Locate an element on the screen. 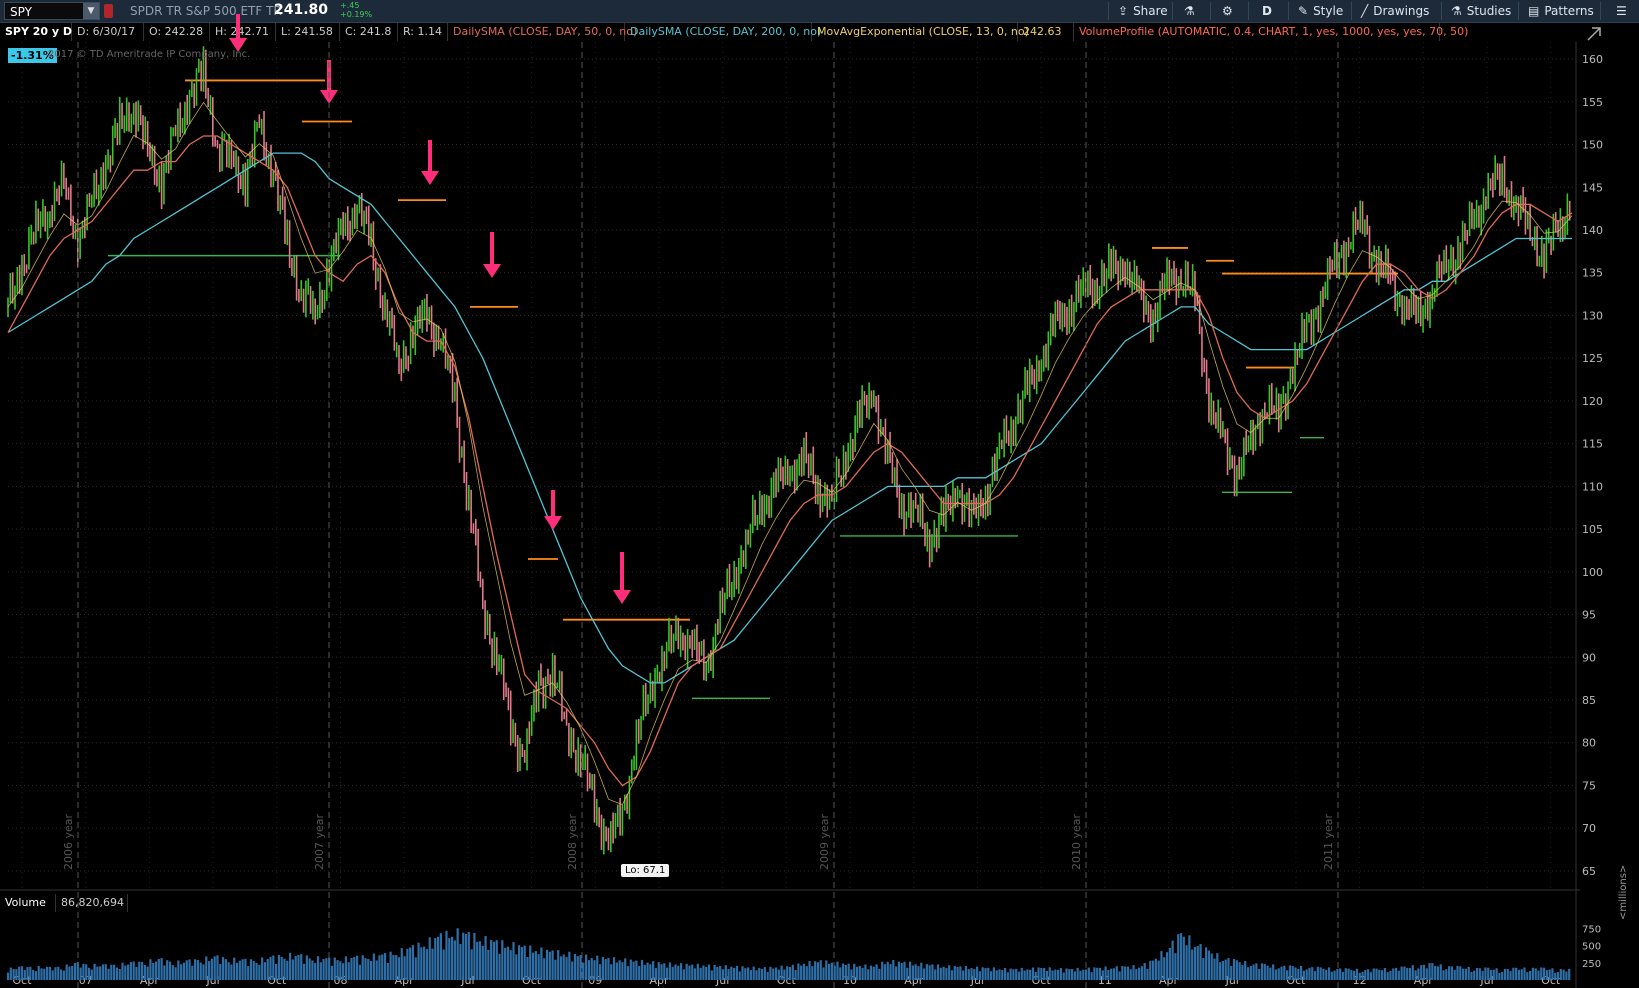 The image size is (1639, 988). chart-spec: SPY 20 y D is located at coordinates (36, 32).